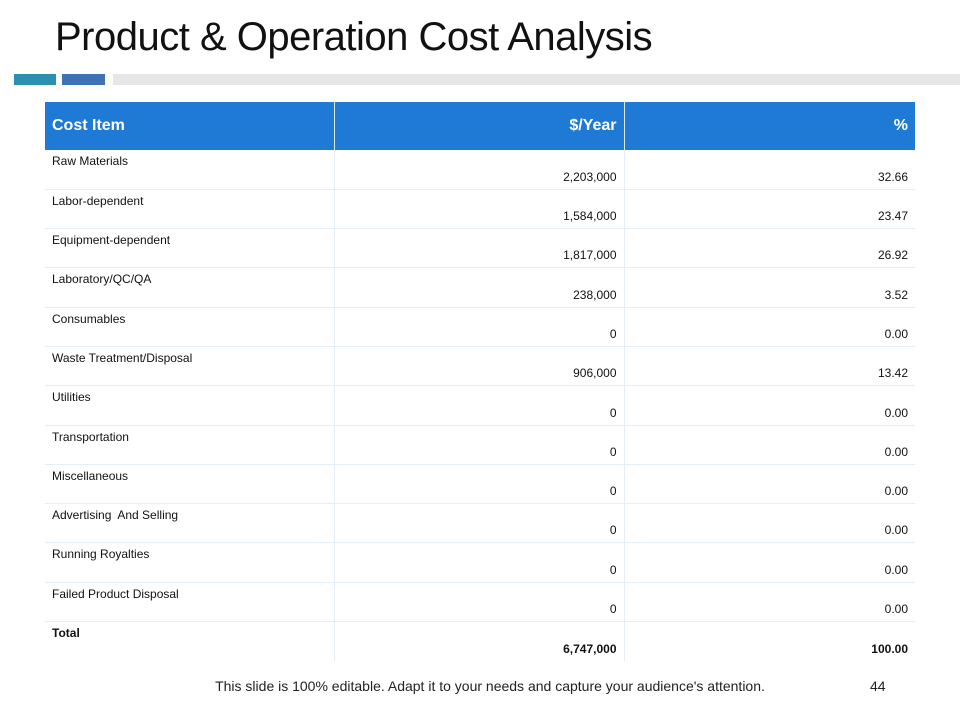  Describe the element at coordinates (769, 248) in the screenshot. I see `cell-percent: 26.92` at that location.